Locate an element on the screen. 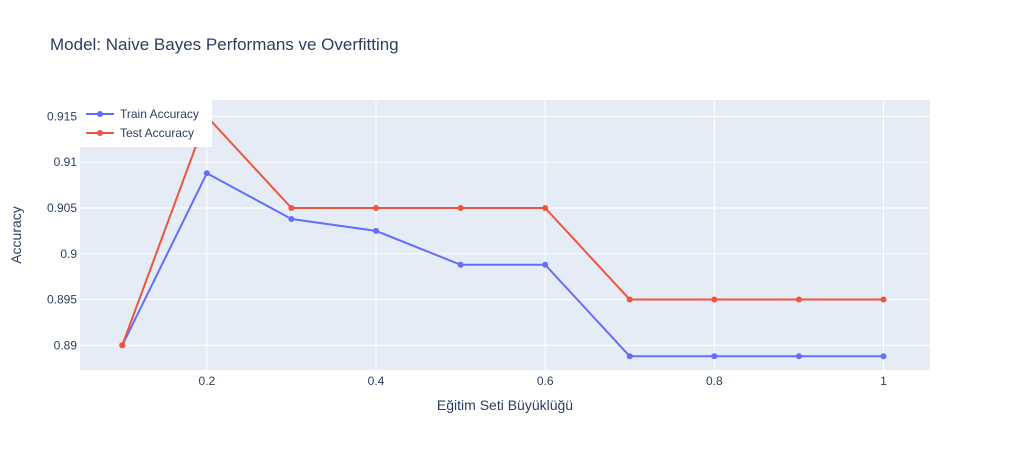 The width and height of the screenshot is (1010, 450). y-tick-label: 0.91 is located at coordinates (66, 162).